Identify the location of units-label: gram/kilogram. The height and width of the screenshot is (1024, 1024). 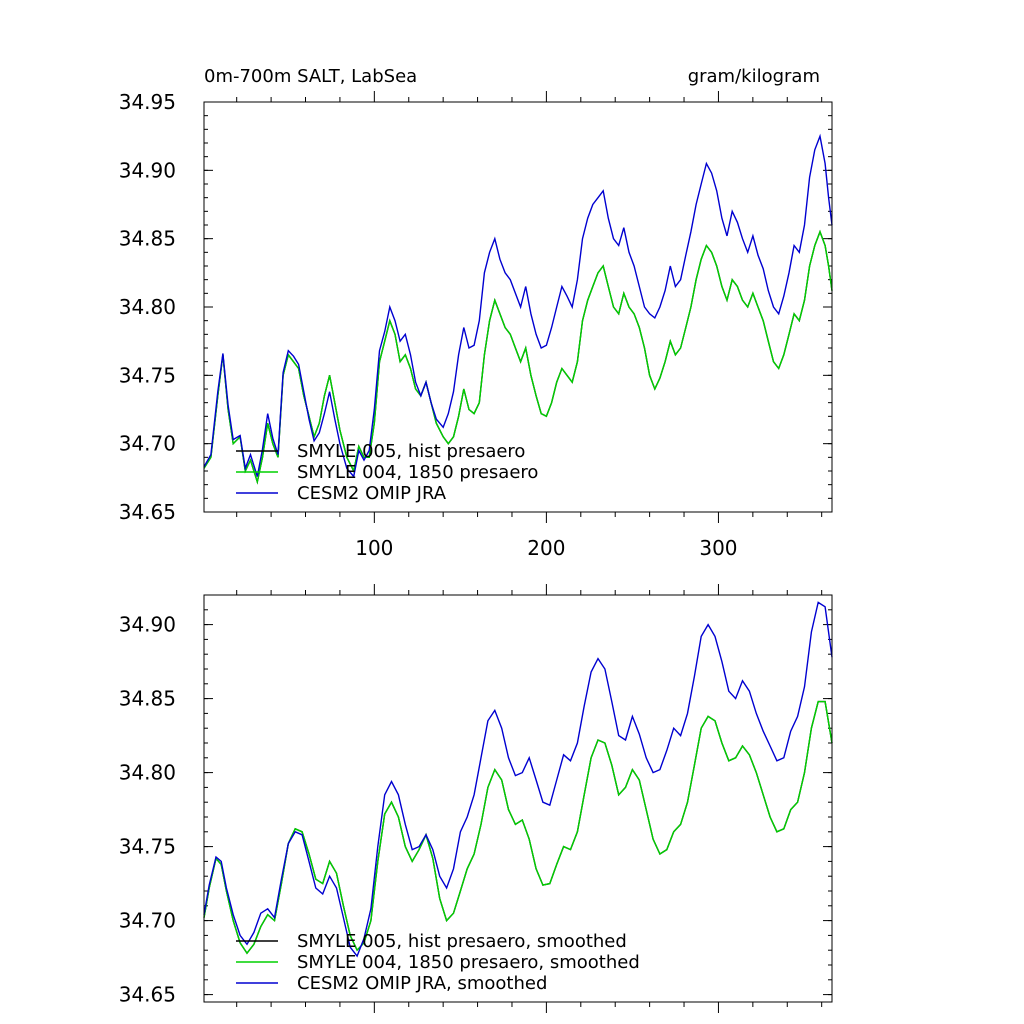
(754, 76).